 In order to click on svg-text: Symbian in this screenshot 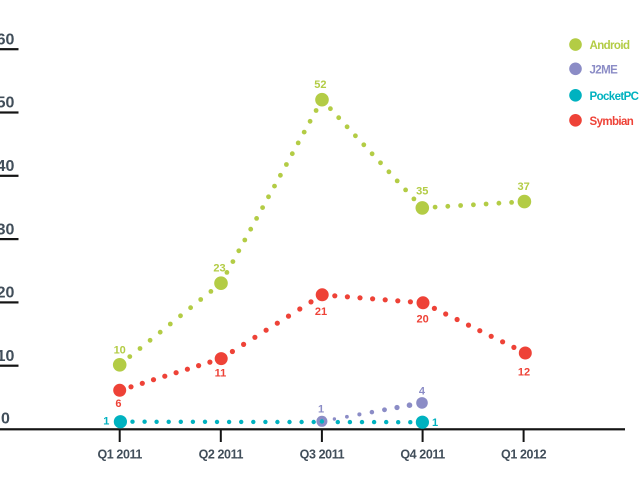, I will do `click(612, 122)`.